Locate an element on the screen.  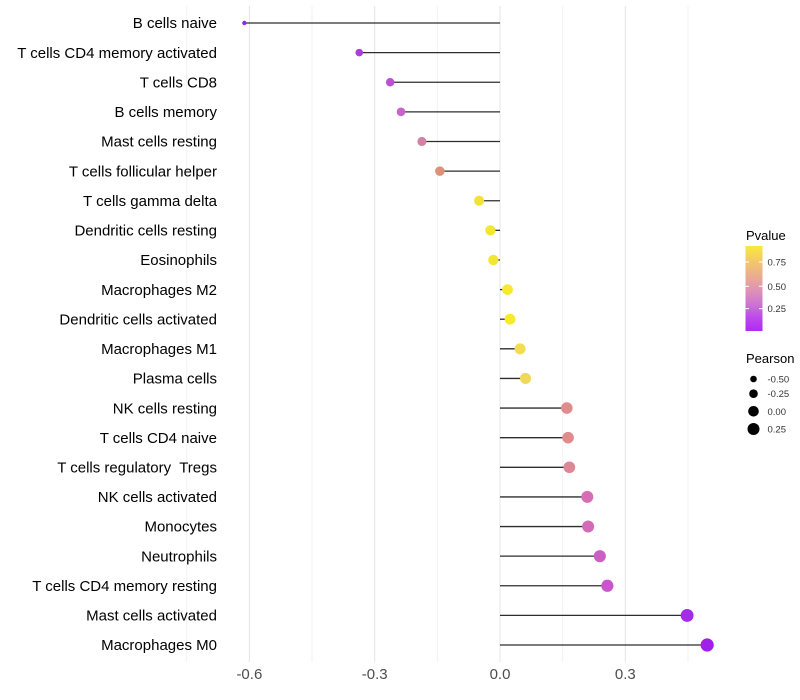
colorbar-tick-label: 0.25 is located at coordinates (777, 309).